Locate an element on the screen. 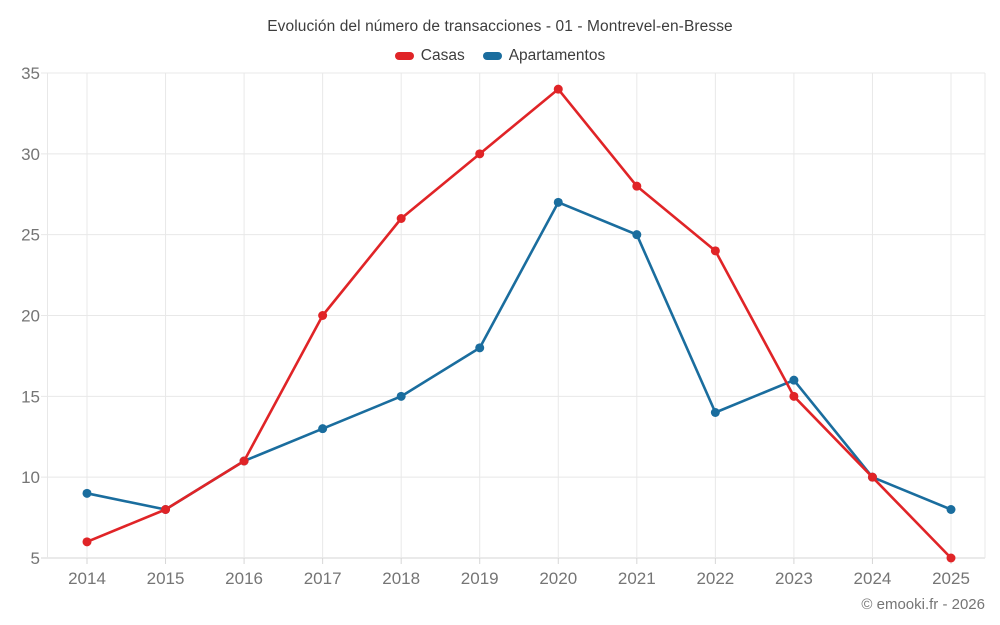 Image resolution: width=1000 pixels, height=625 pixels. y-tick-label: 30 is located at coordinates (30, 154).